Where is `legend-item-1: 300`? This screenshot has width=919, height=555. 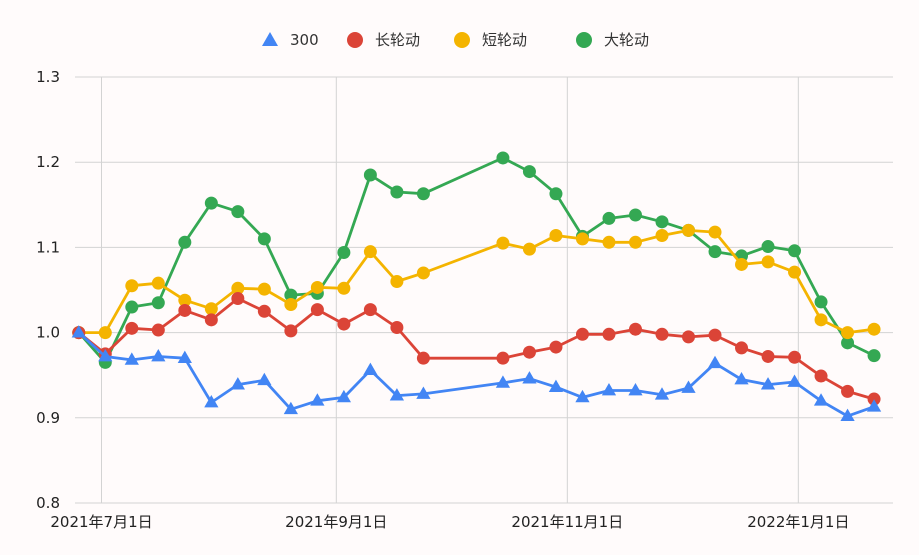
legend-item-1: 300 is located at coordinates (290, 40).